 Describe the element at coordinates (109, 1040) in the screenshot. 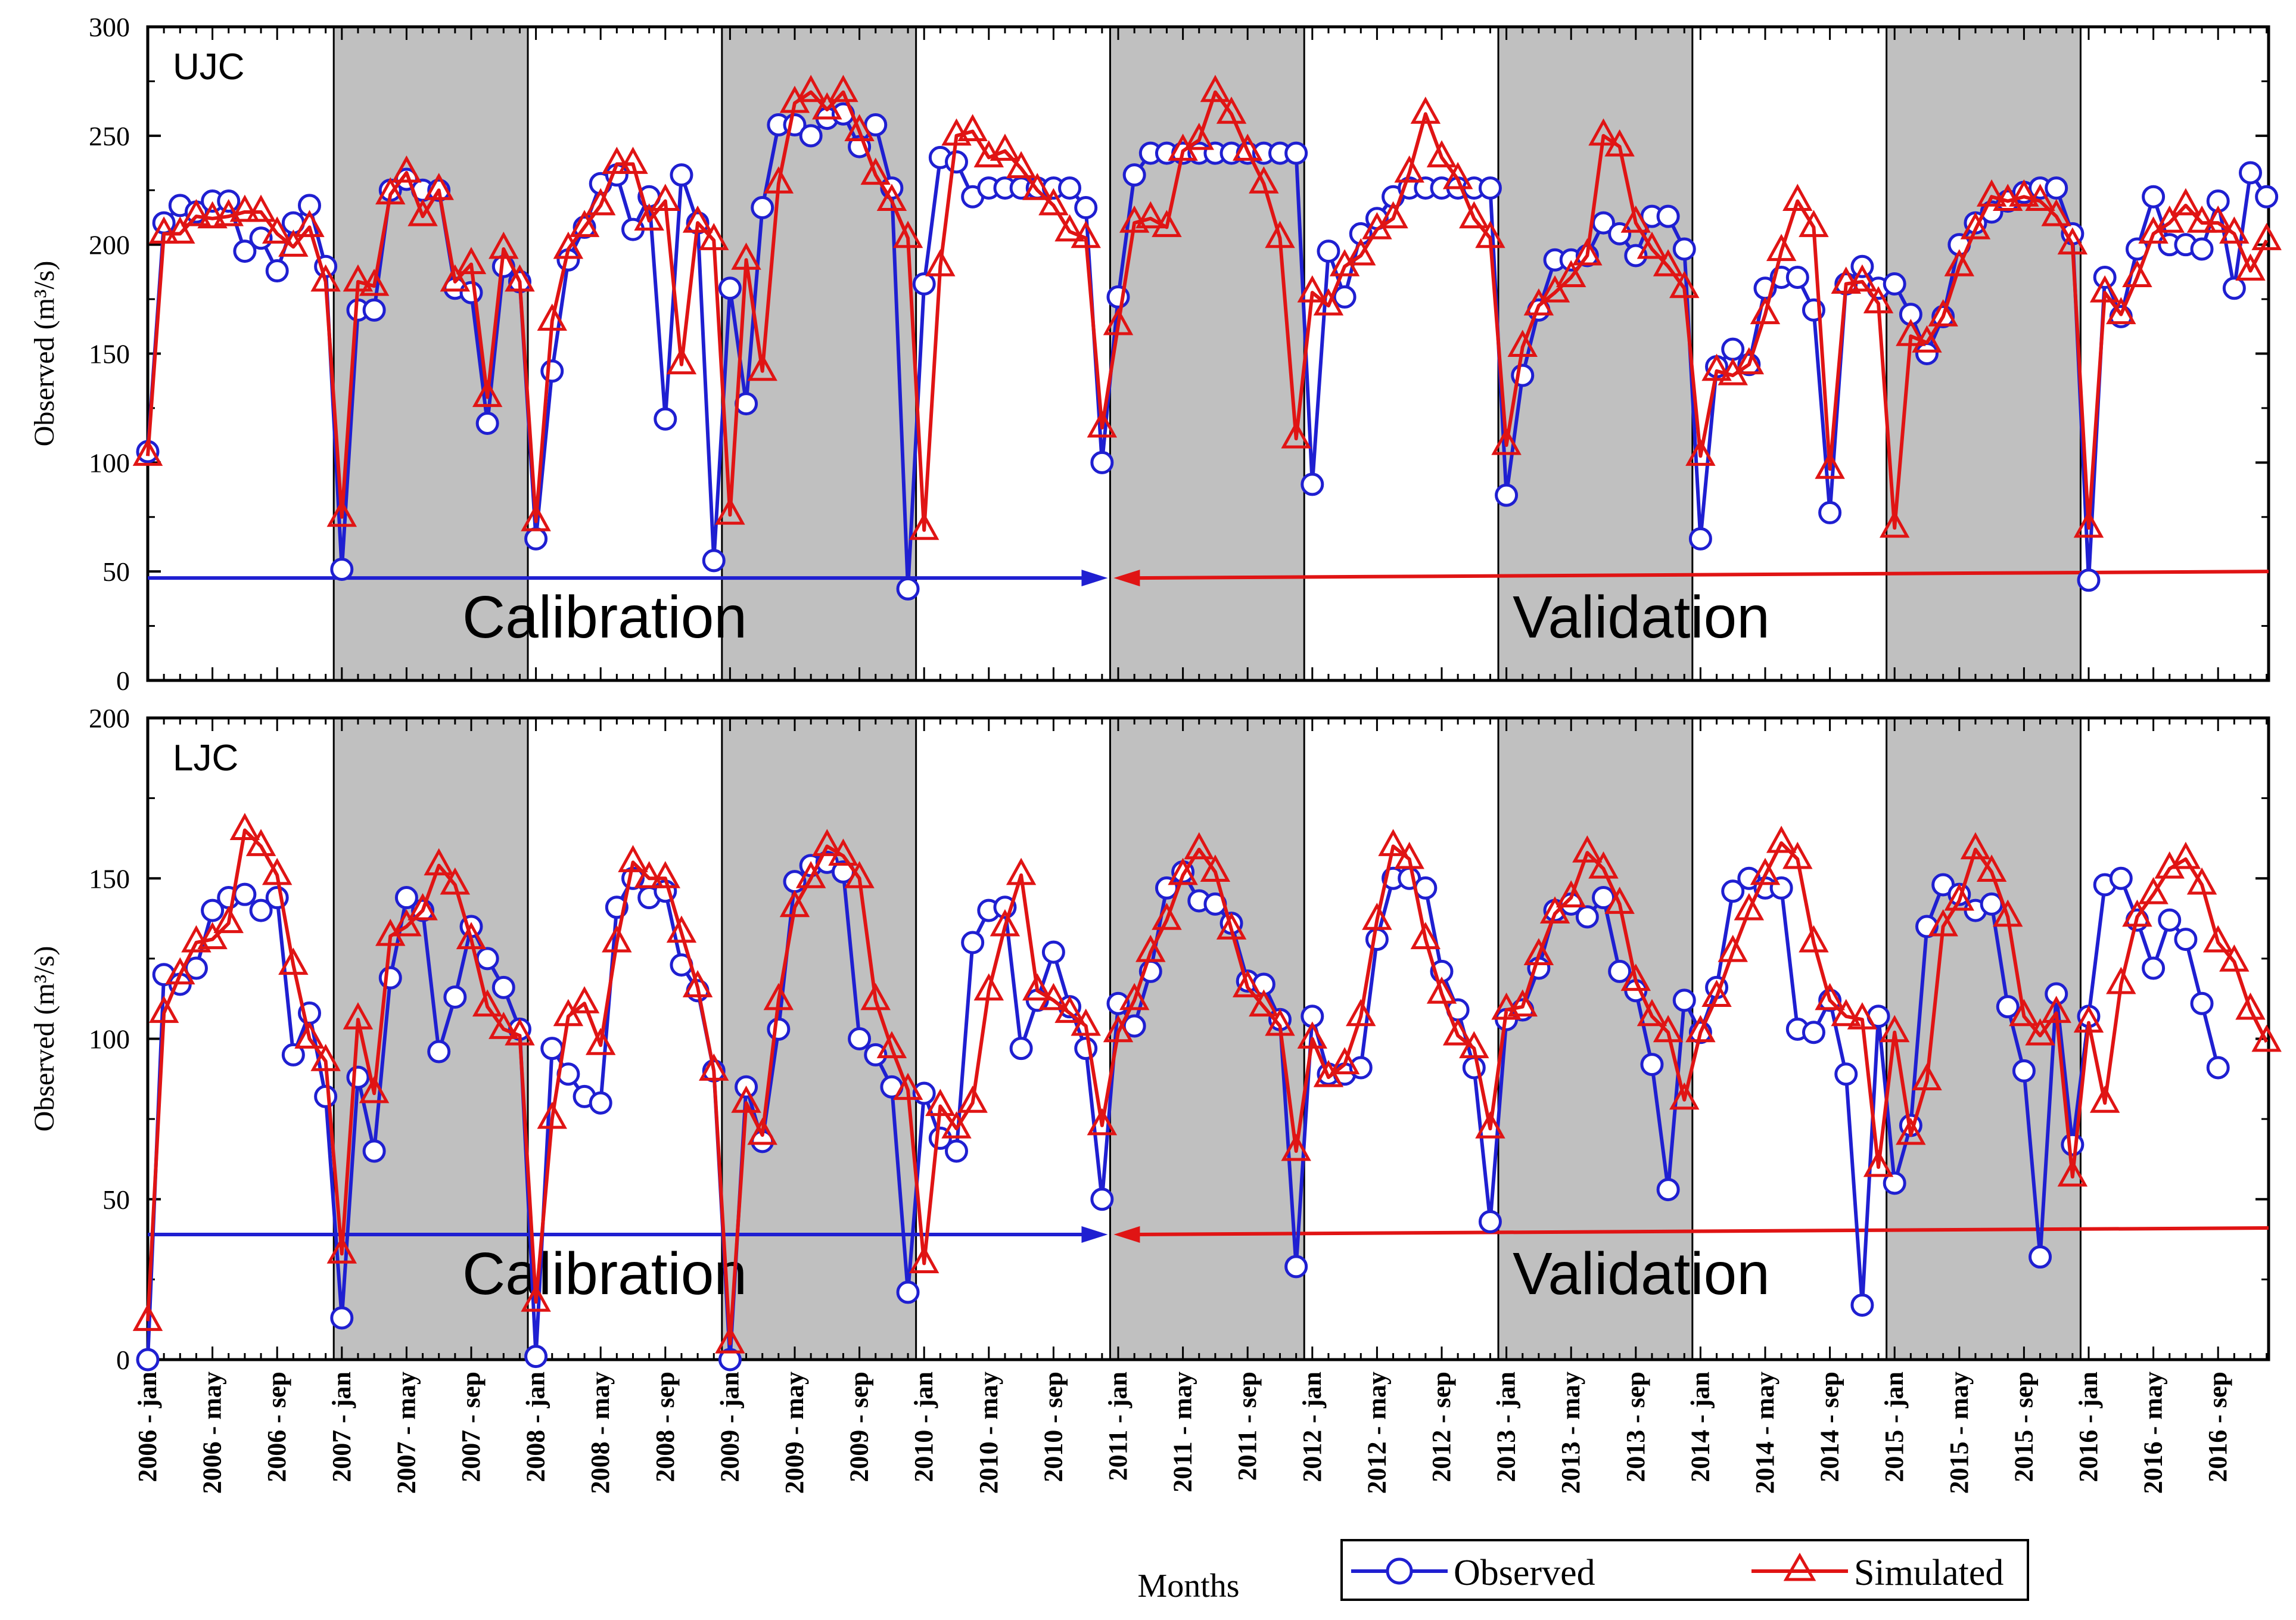

I see `y-tick-label: 100` at that location.